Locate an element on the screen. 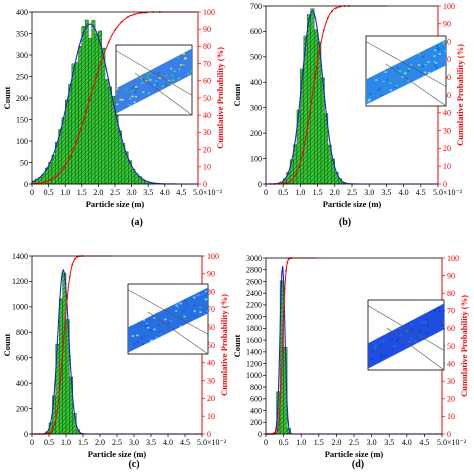 This screenshot has width=474, height=473. y2-tick-label: 20 is located at coordinates (451, 399).